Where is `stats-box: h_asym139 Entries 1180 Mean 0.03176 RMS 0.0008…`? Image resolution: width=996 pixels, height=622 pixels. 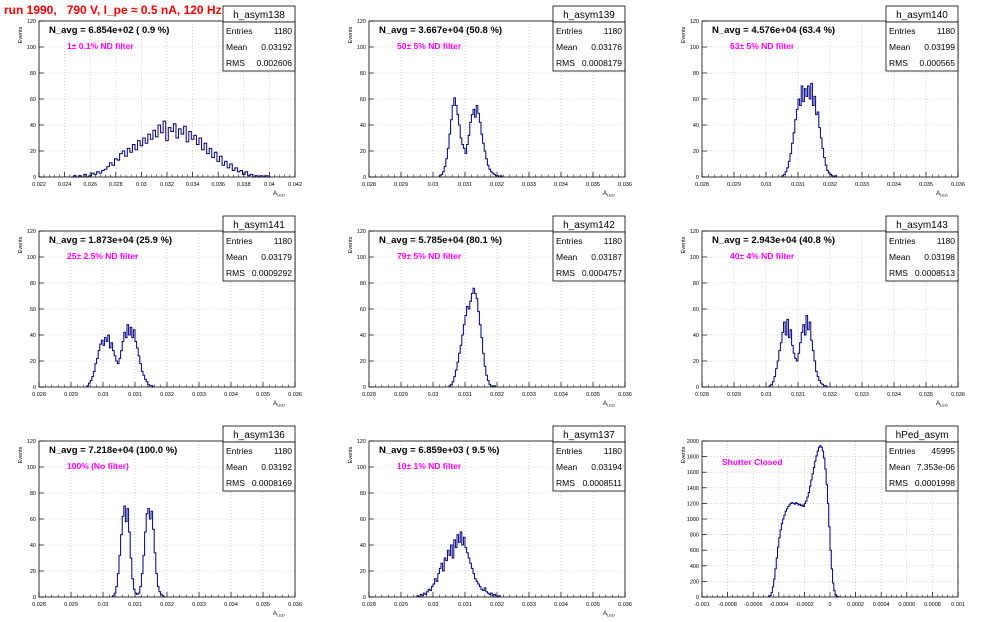
stats-box: h_asym139 Entries 1180 Mean 0.03176 RMS 0.0008… is located at coordinates (589, 38).